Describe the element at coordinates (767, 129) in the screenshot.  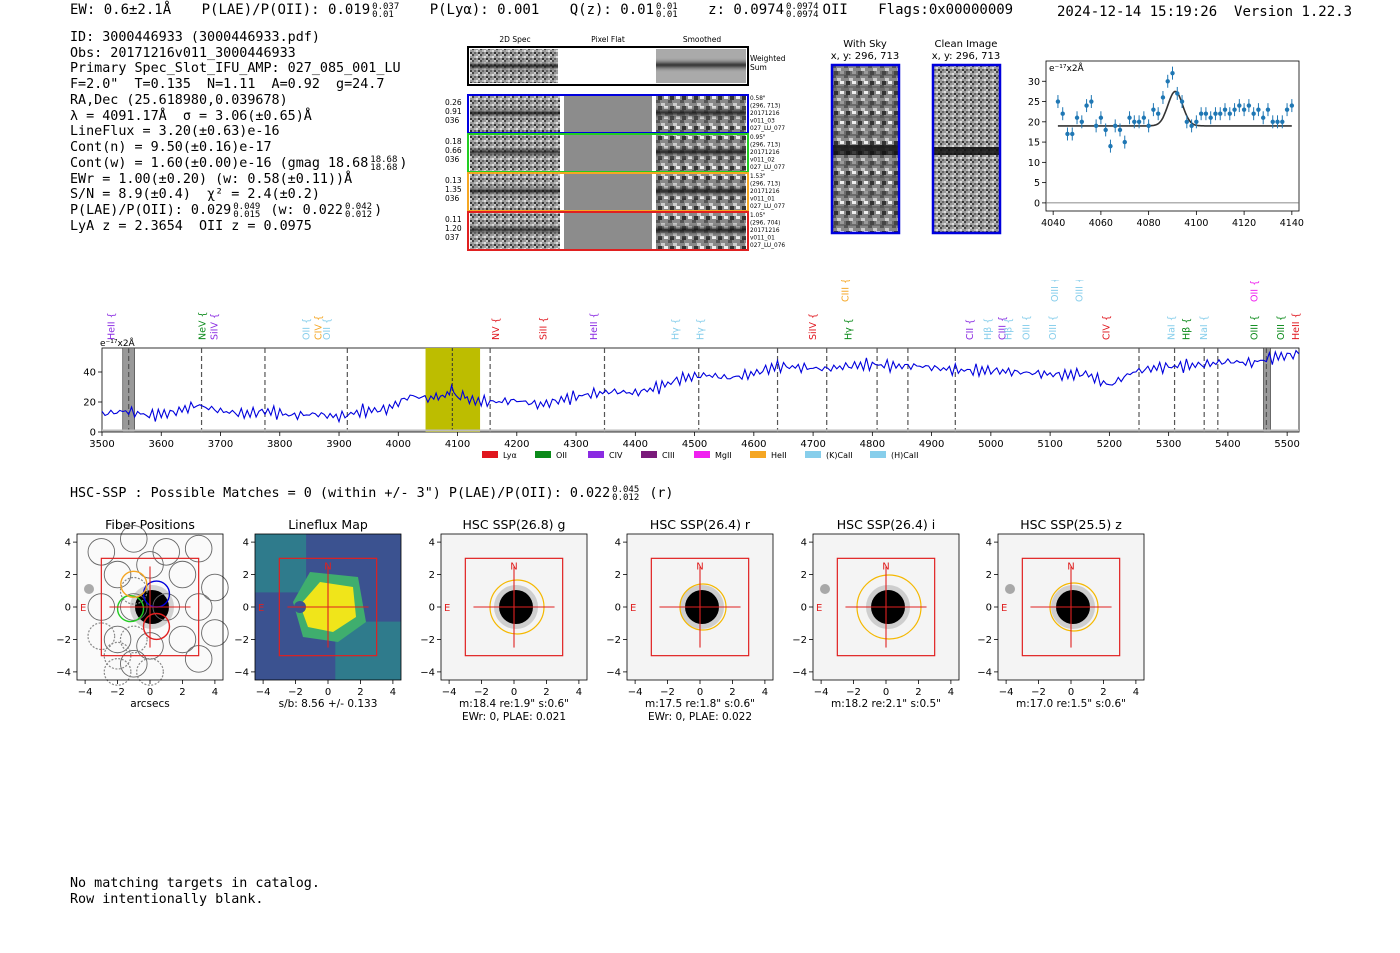
I see `cutout-right-1-5: 027_LU_077` at that location.